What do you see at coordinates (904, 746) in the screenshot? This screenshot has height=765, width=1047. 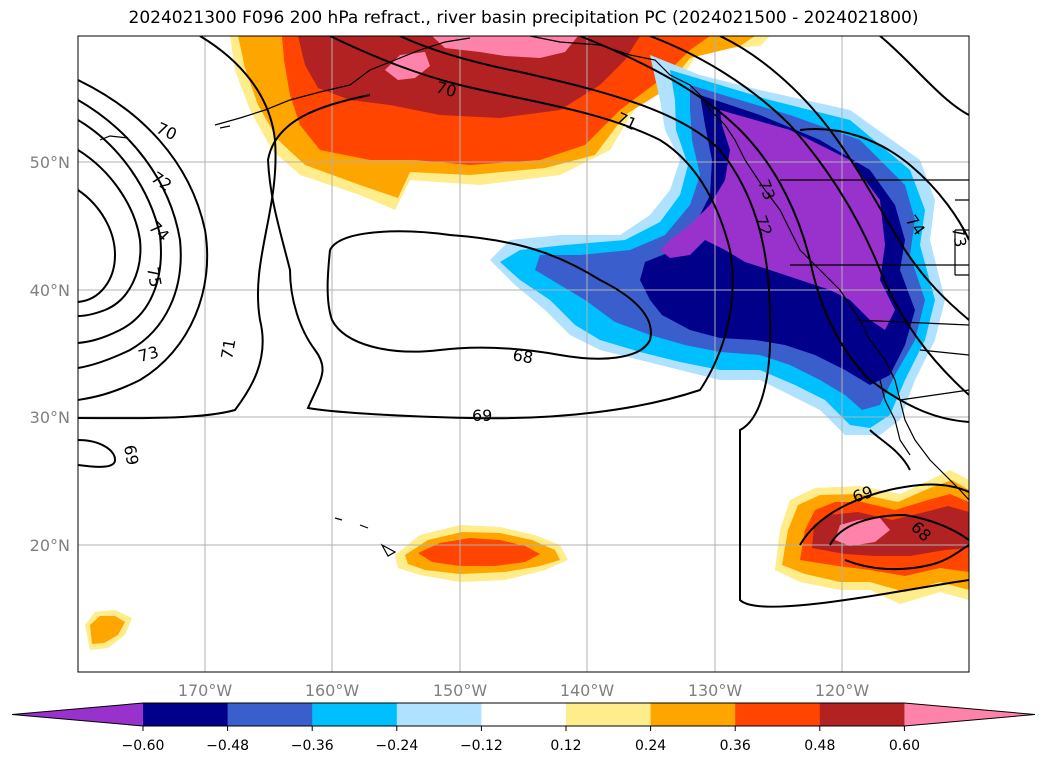 I see `colorbar-tick-label: 0.60` at bounding box center [904, 746].